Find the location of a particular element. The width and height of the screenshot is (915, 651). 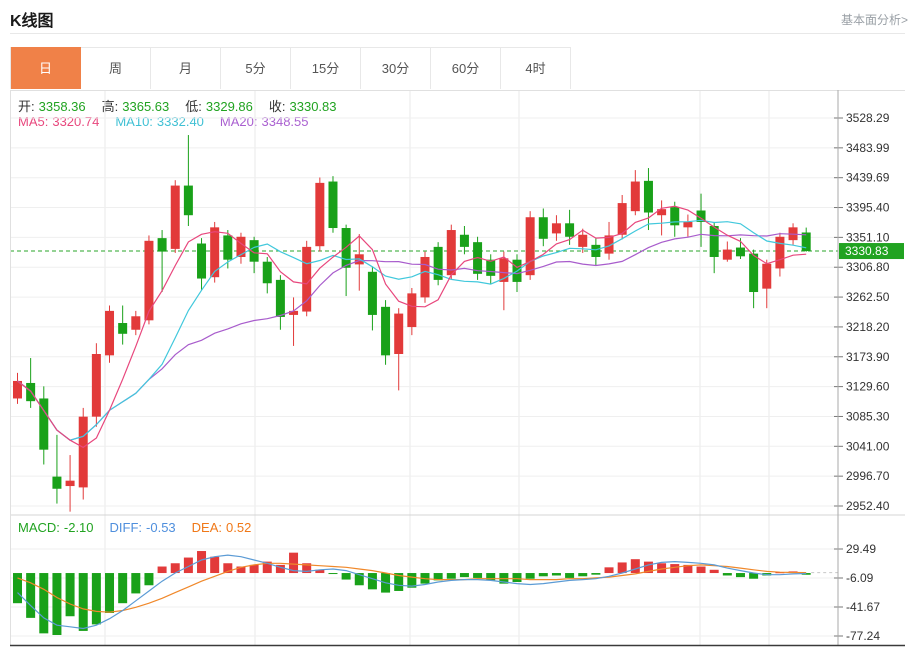

tab-60min: 60分 is located at coordinates (466, 68).